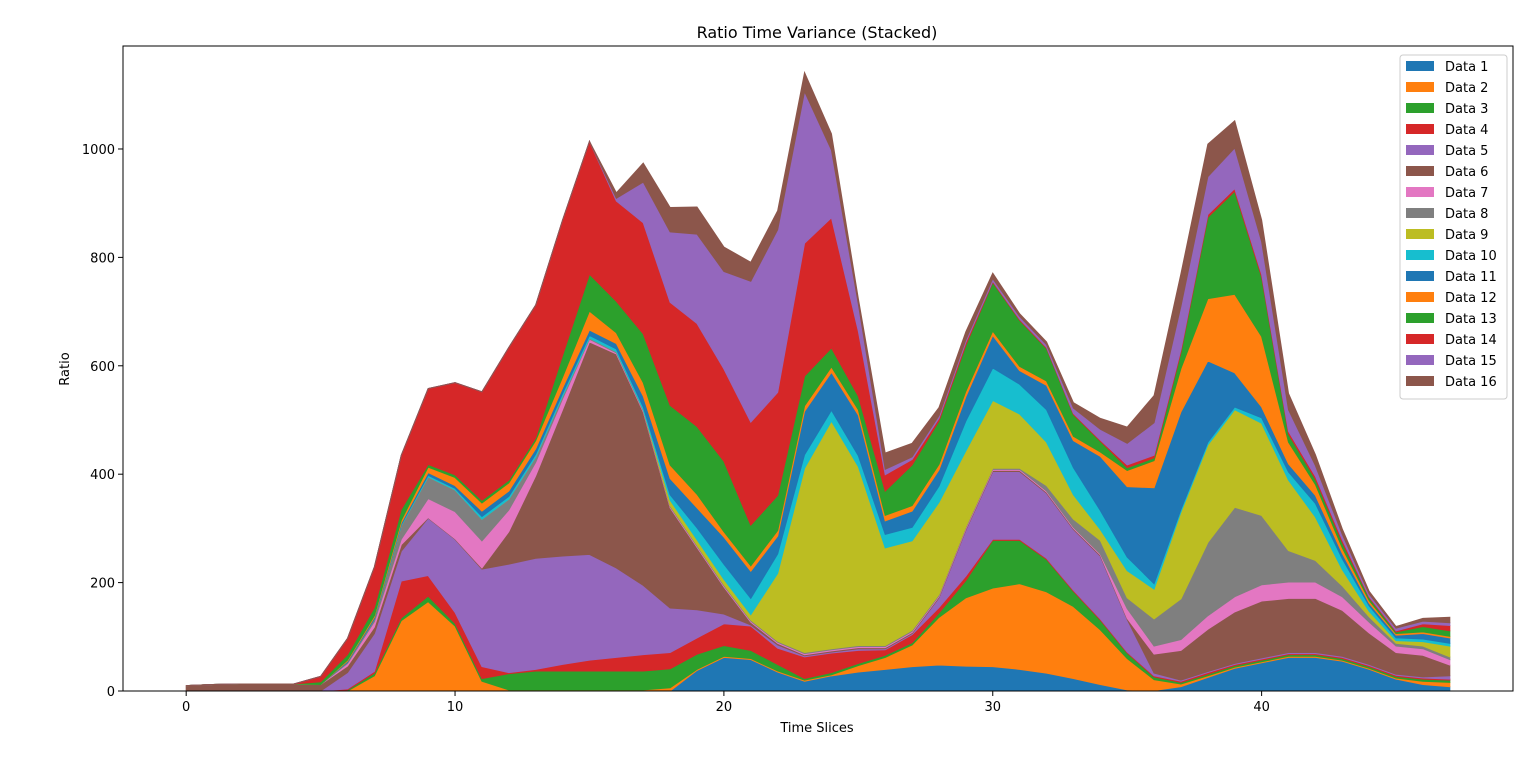 The image size is (1536, 765). What do you see at coordinates (1466, 172) in the screenshot?
I see `legend-label: Data 6` at bounding box center [1466, 172].